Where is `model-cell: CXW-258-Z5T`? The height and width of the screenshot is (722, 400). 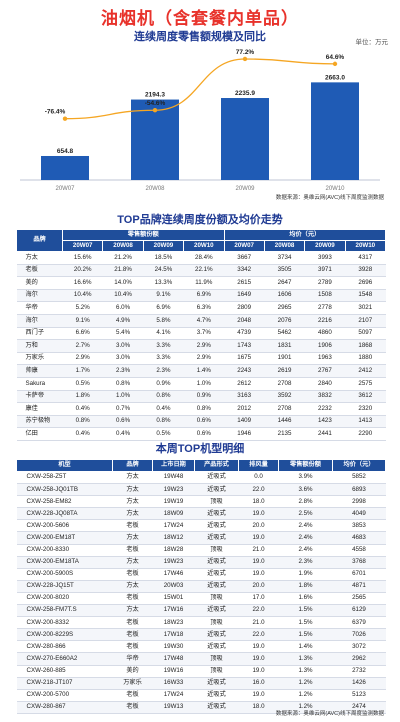 model-cell: CXW-258-Z5T is located at coordinates (64, 478).